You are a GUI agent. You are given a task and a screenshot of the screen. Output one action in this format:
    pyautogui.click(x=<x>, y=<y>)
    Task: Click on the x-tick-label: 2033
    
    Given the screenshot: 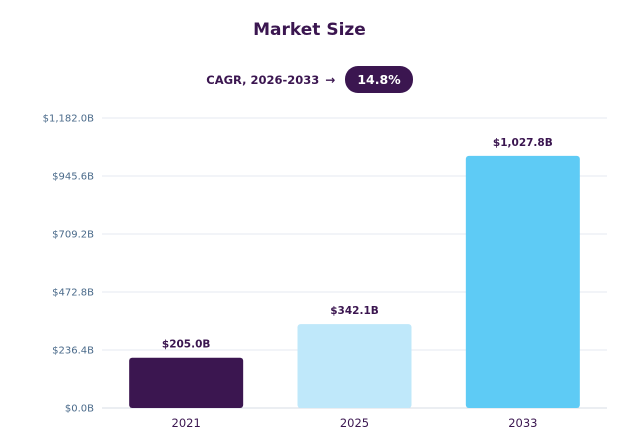 What is the action you would take?
    pyautogui.click(x=522, y=423)
    